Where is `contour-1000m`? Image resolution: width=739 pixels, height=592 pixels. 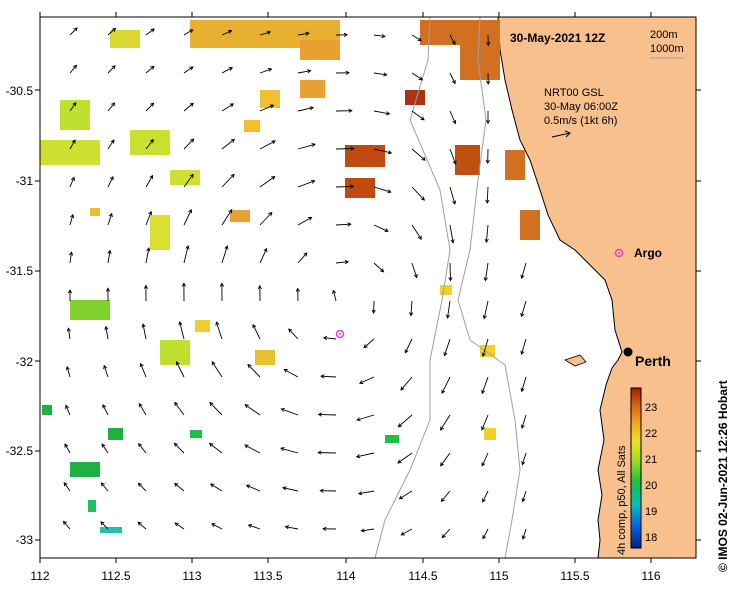
contour-1000m is located at coordinates (412, 287).